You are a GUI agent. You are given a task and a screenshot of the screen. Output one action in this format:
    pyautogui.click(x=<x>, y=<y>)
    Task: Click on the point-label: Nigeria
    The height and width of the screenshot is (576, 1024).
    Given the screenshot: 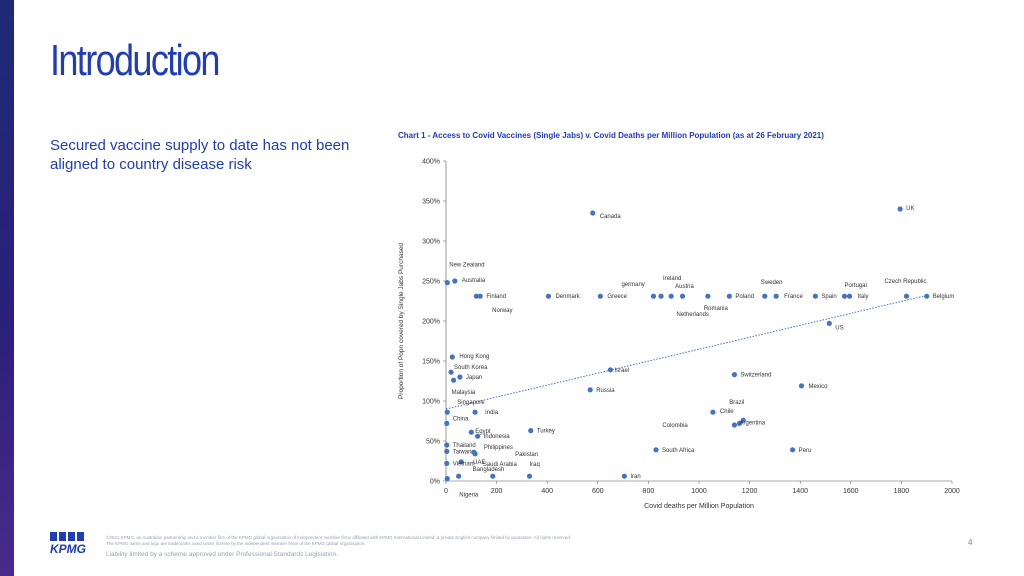 What is the action you would take?
    pyautogui.click(x=469, y=496)
    